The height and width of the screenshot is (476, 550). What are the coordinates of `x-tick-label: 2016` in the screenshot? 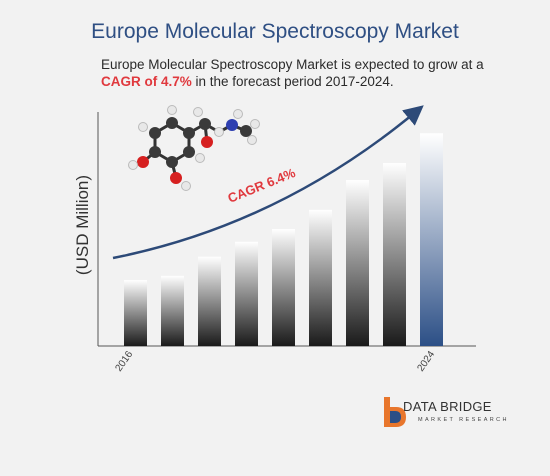 It's located at (124, 361).